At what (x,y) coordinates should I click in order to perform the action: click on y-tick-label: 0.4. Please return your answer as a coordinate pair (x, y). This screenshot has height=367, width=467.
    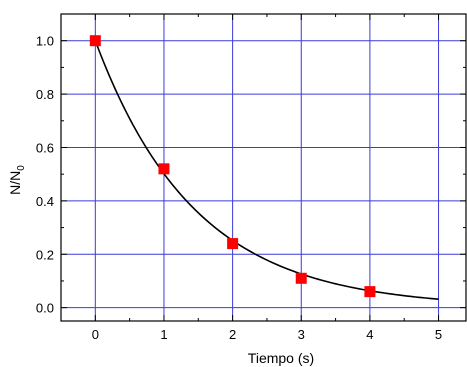
    Looking at the image, I should click on (45, 201).